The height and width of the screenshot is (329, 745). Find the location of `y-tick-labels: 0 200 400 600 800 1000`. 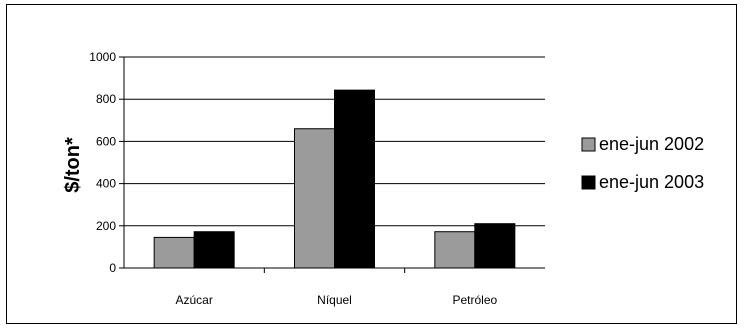

y-tick-labels: 0 200 400 600 800 1000 is located at coordinates (102, 162).